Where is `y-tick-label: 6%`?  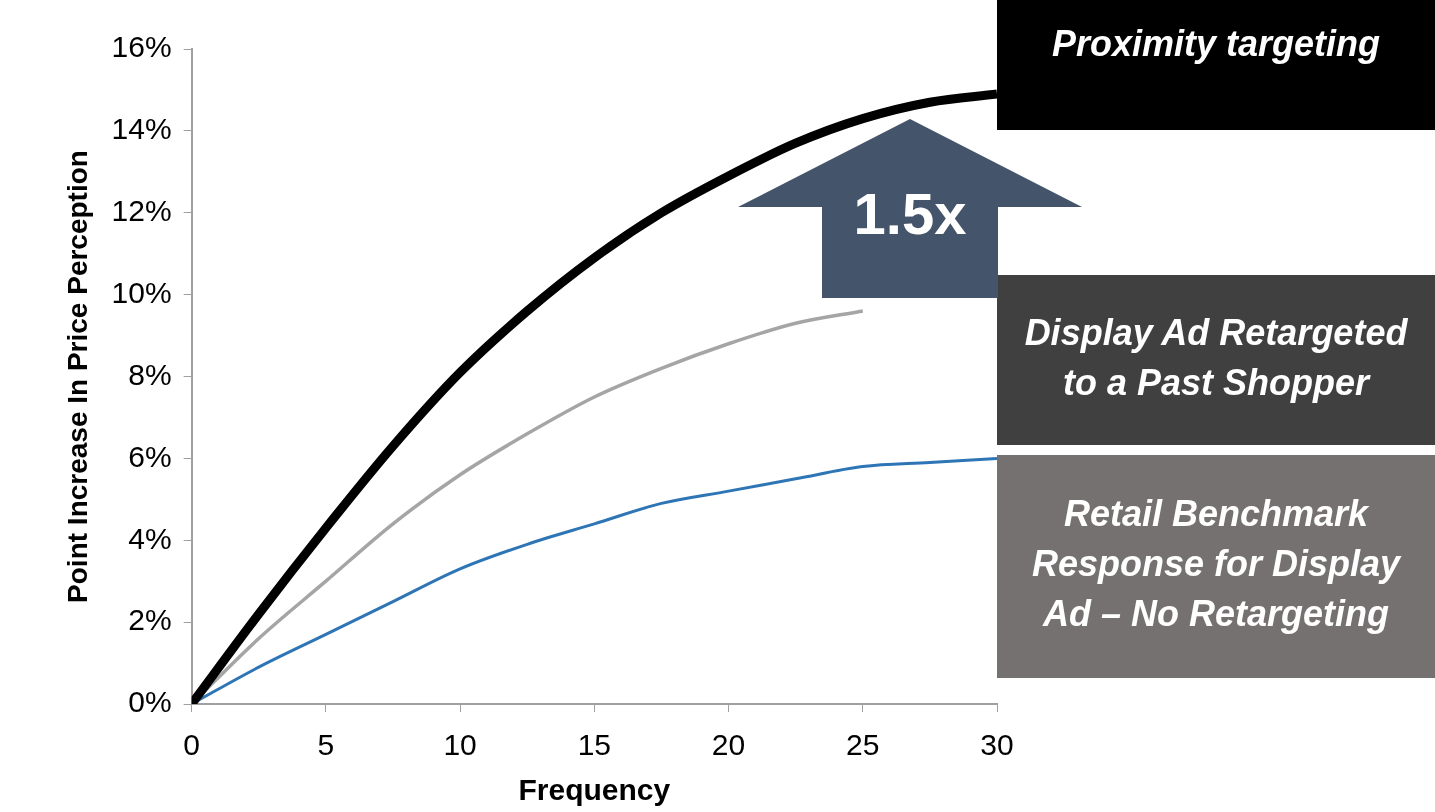
y-tick-label: 6% is located at coordinates (150, 456).